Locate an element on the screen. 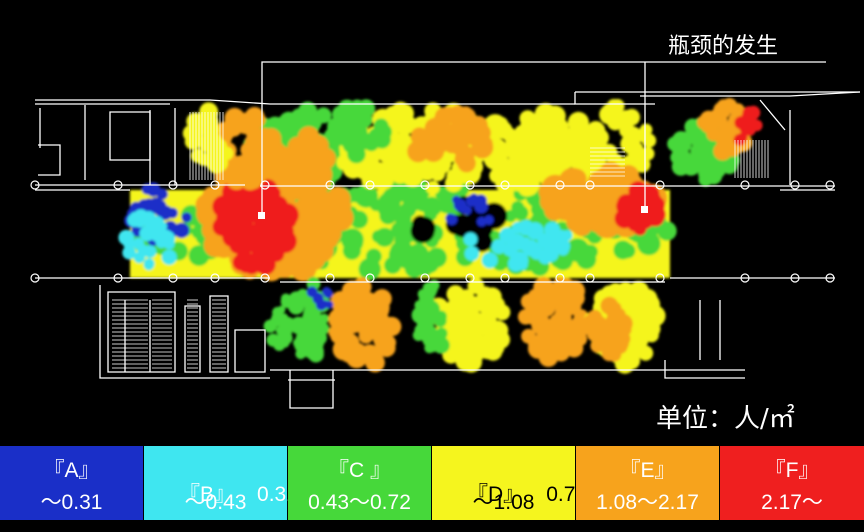 The width and height of the screenshot is (864, 532). legend-cell-b: 『B』 0.31 ～0.43 is located at coordinates (221, 483).